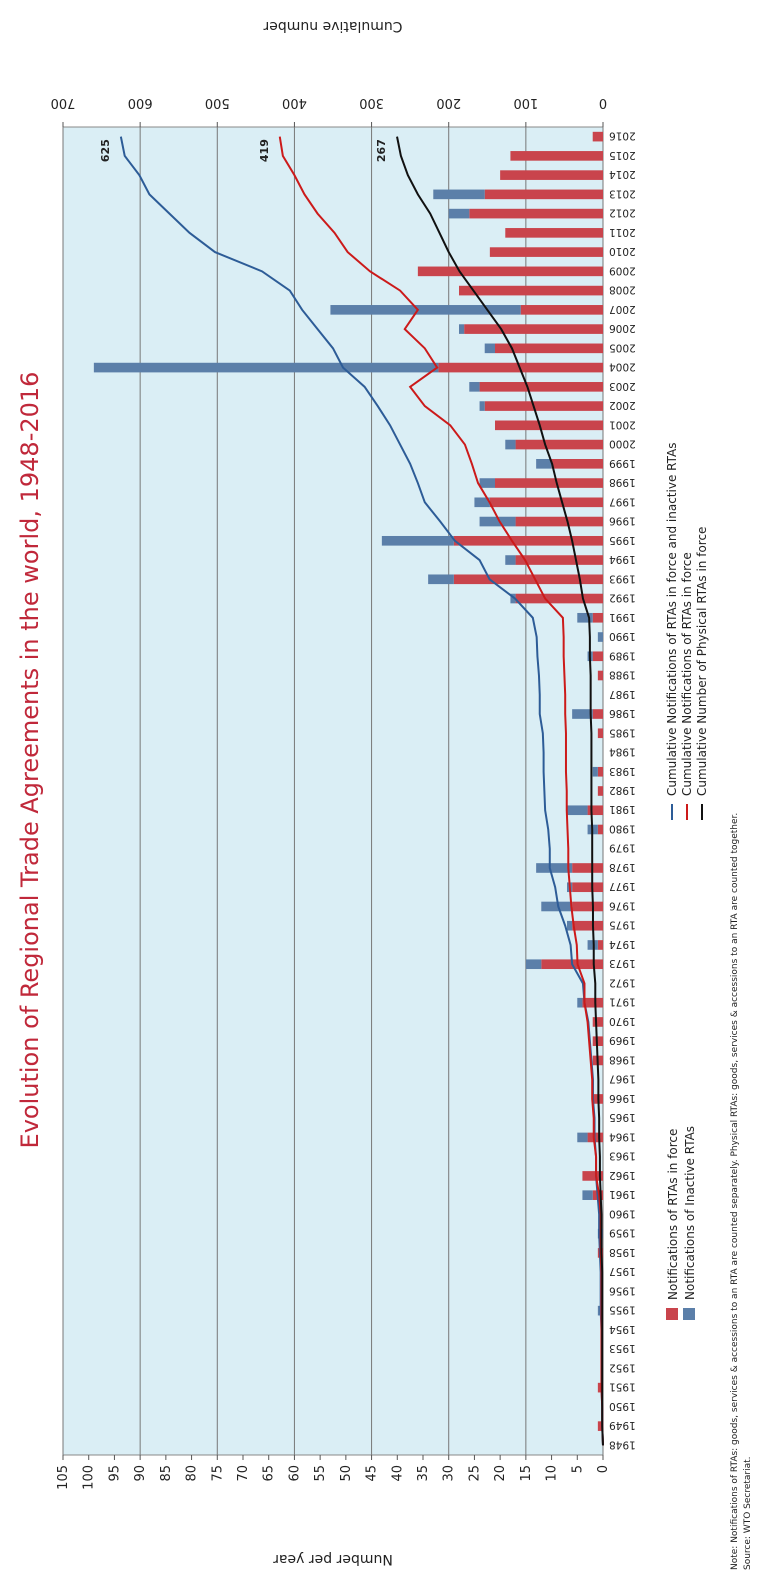 The width and height of the screenshot is (771, 1584). What do you see at coordinates (89, 1477) in the screenshot?
I see `y-tick-label: 100` at bounding box center [89, 1477].